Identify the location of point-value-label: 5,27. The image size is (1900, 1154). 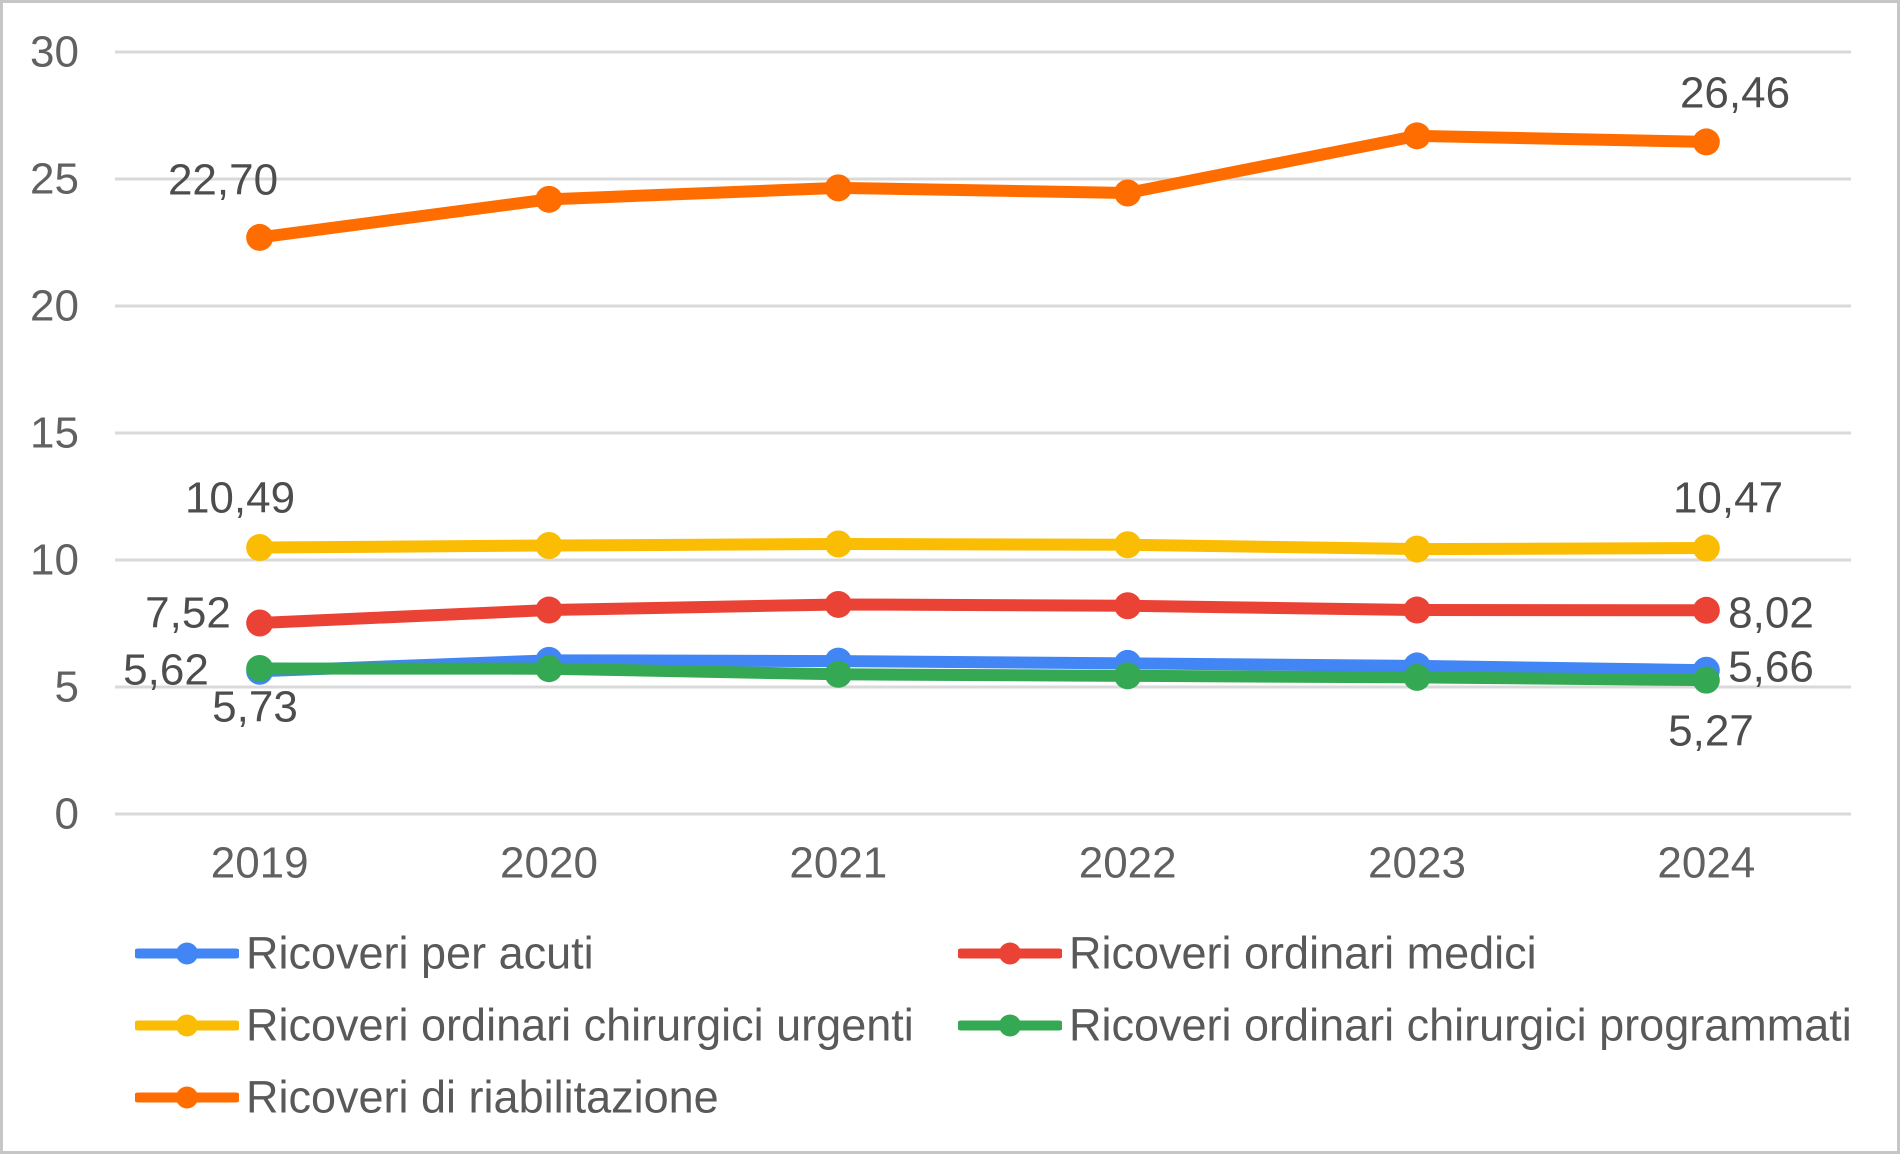
(1711, 731).